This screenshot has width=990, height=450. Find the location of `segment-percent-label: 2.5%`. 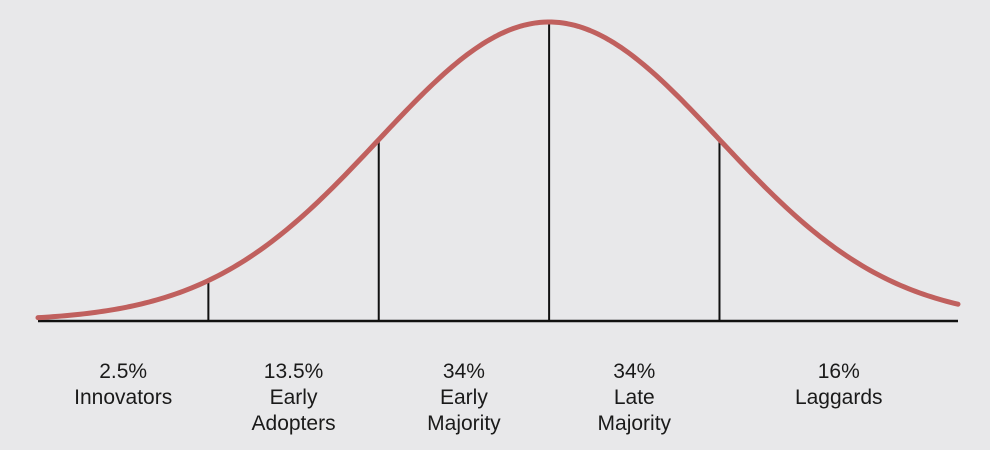

segment-percent-label: 2.5% is located at coordinates (123, 371).